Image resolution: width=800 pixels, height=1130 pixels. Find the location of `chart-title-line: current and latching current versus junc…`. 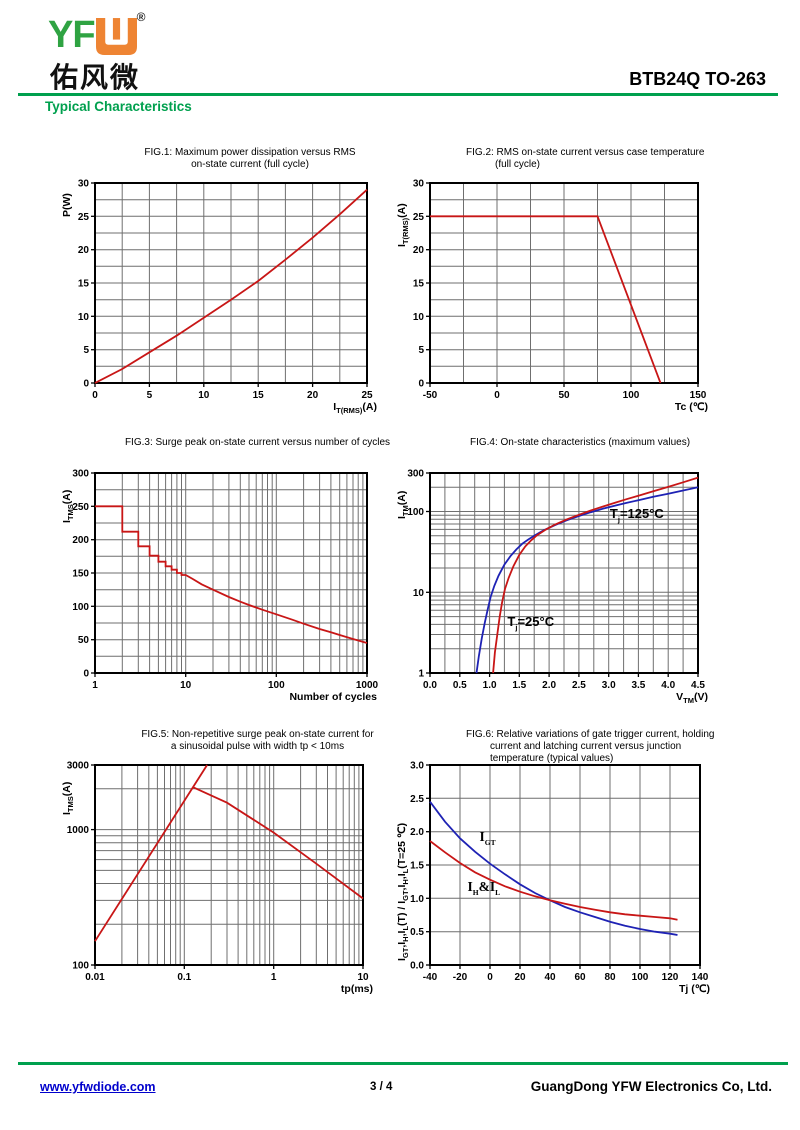

chart-title-line: current and latching current versus junc… is located at coordinates (586, 746).